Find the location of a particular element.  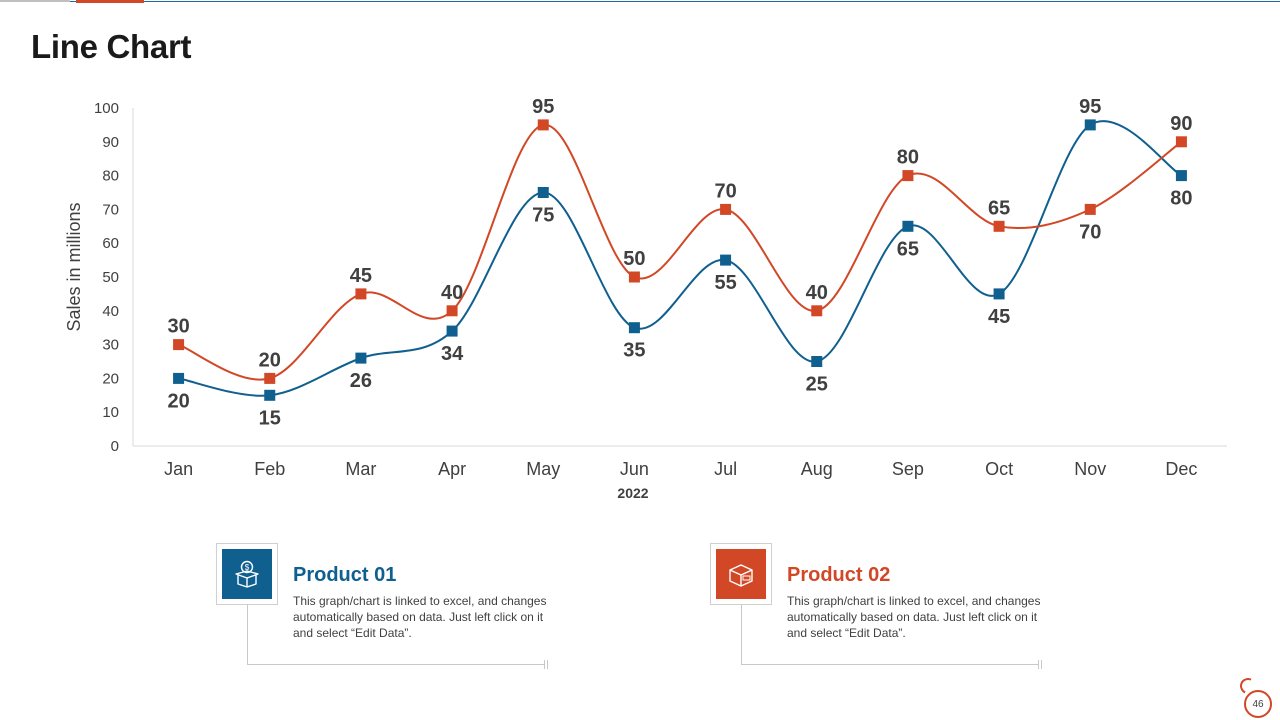

x-tick-label: Oct is located at coordinates (999, 469).